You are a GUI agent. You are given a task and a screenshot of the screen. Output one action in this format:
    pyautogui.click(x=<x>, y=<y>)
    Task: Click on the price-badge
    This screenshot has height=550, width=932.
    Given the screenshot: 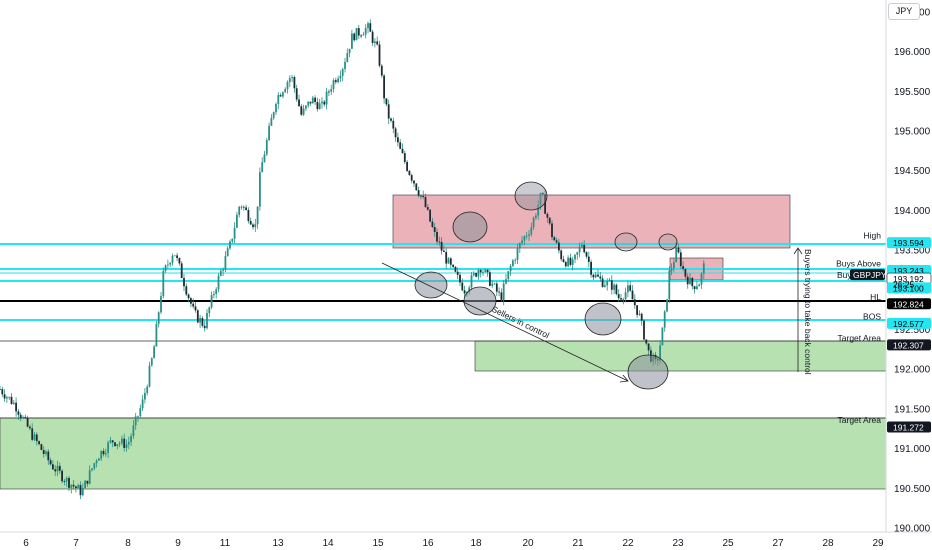 What is the action you would take?
    pyautogui.click(x=909, y=243)
    